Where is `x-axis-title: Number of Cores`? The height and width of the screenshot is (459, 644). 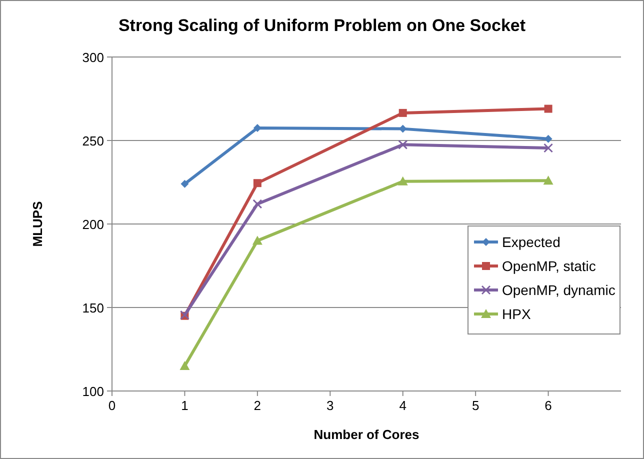 x-axis-title: Number of Cores is located at coordinates (367, 434).